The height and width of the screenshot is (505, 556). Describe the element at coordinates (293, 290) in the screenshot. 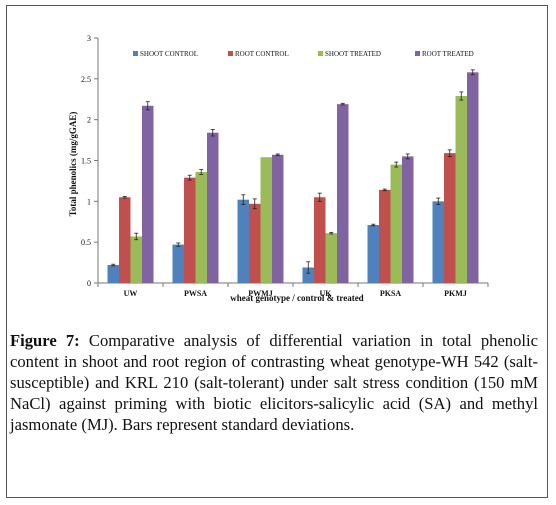

I see `x-axis: UW PWSA PWMJ UK PKSA PKMJ` at that location.